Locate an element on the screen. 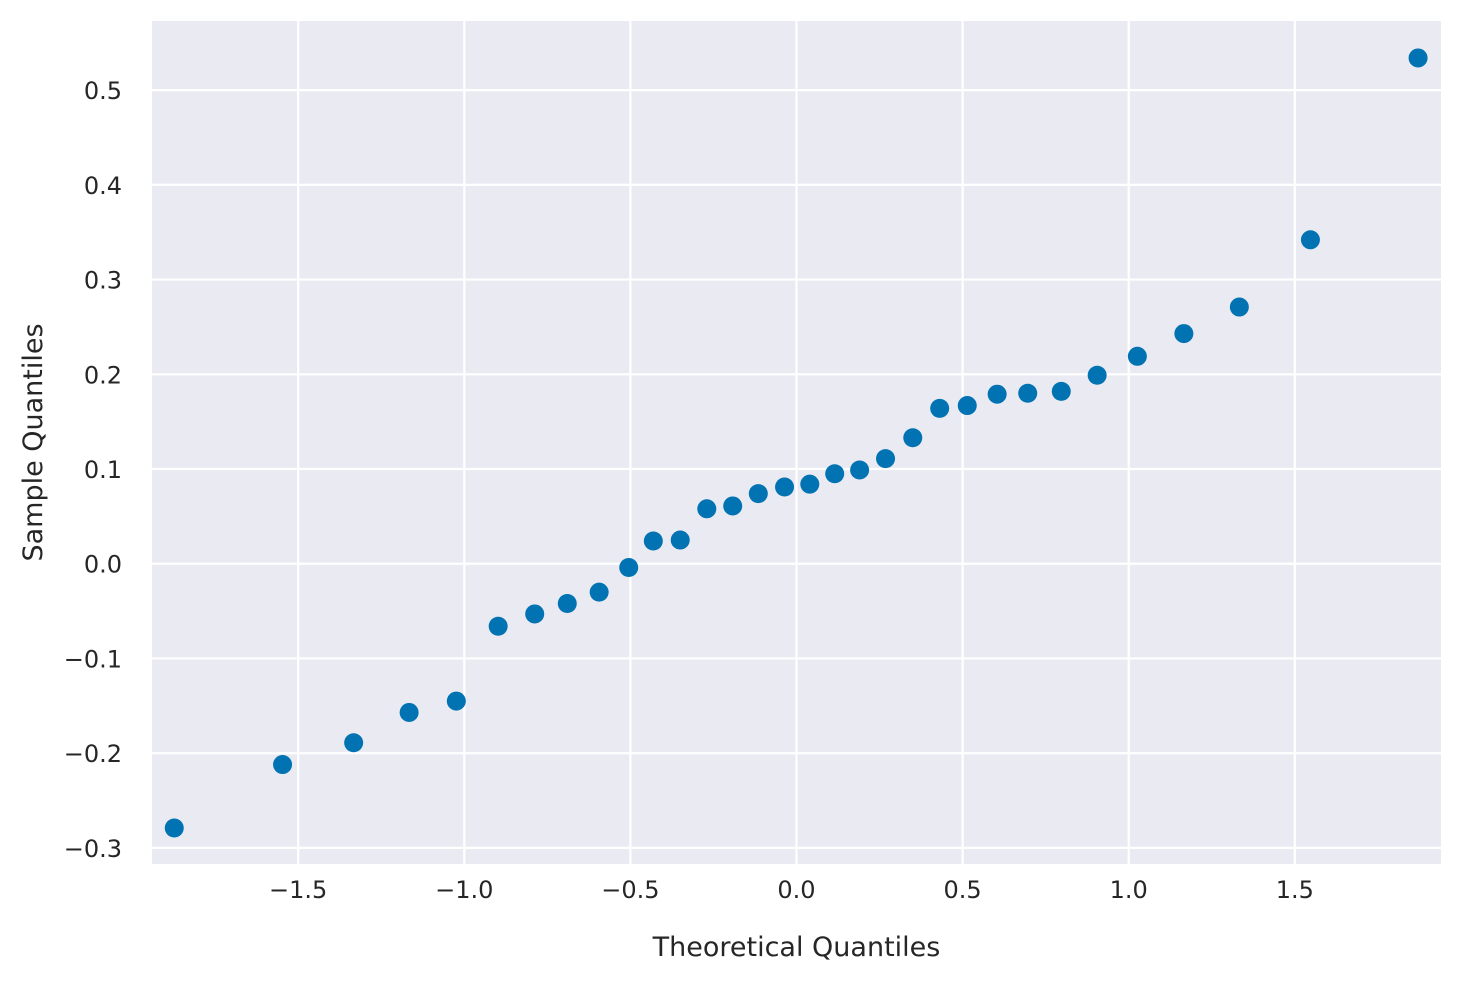 This screenshot has height=983, width=1463. x-tick-label: 1.0 is located at coordinates (1129, 890).